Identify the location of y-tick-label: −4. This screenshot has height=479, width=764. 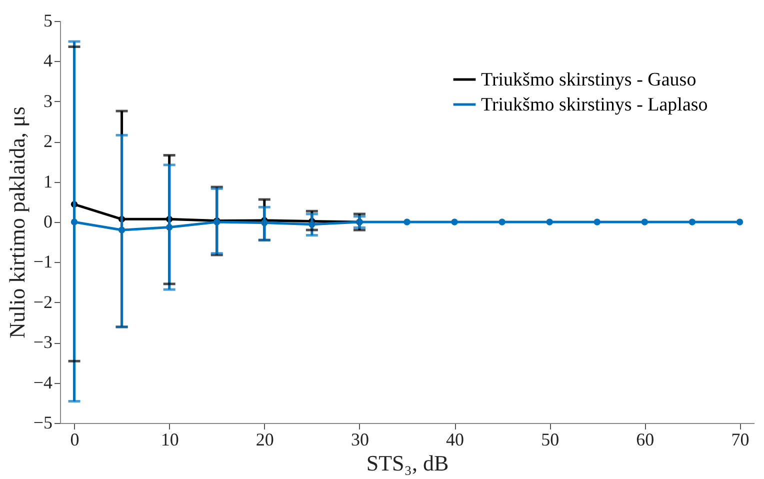
(42, 382).